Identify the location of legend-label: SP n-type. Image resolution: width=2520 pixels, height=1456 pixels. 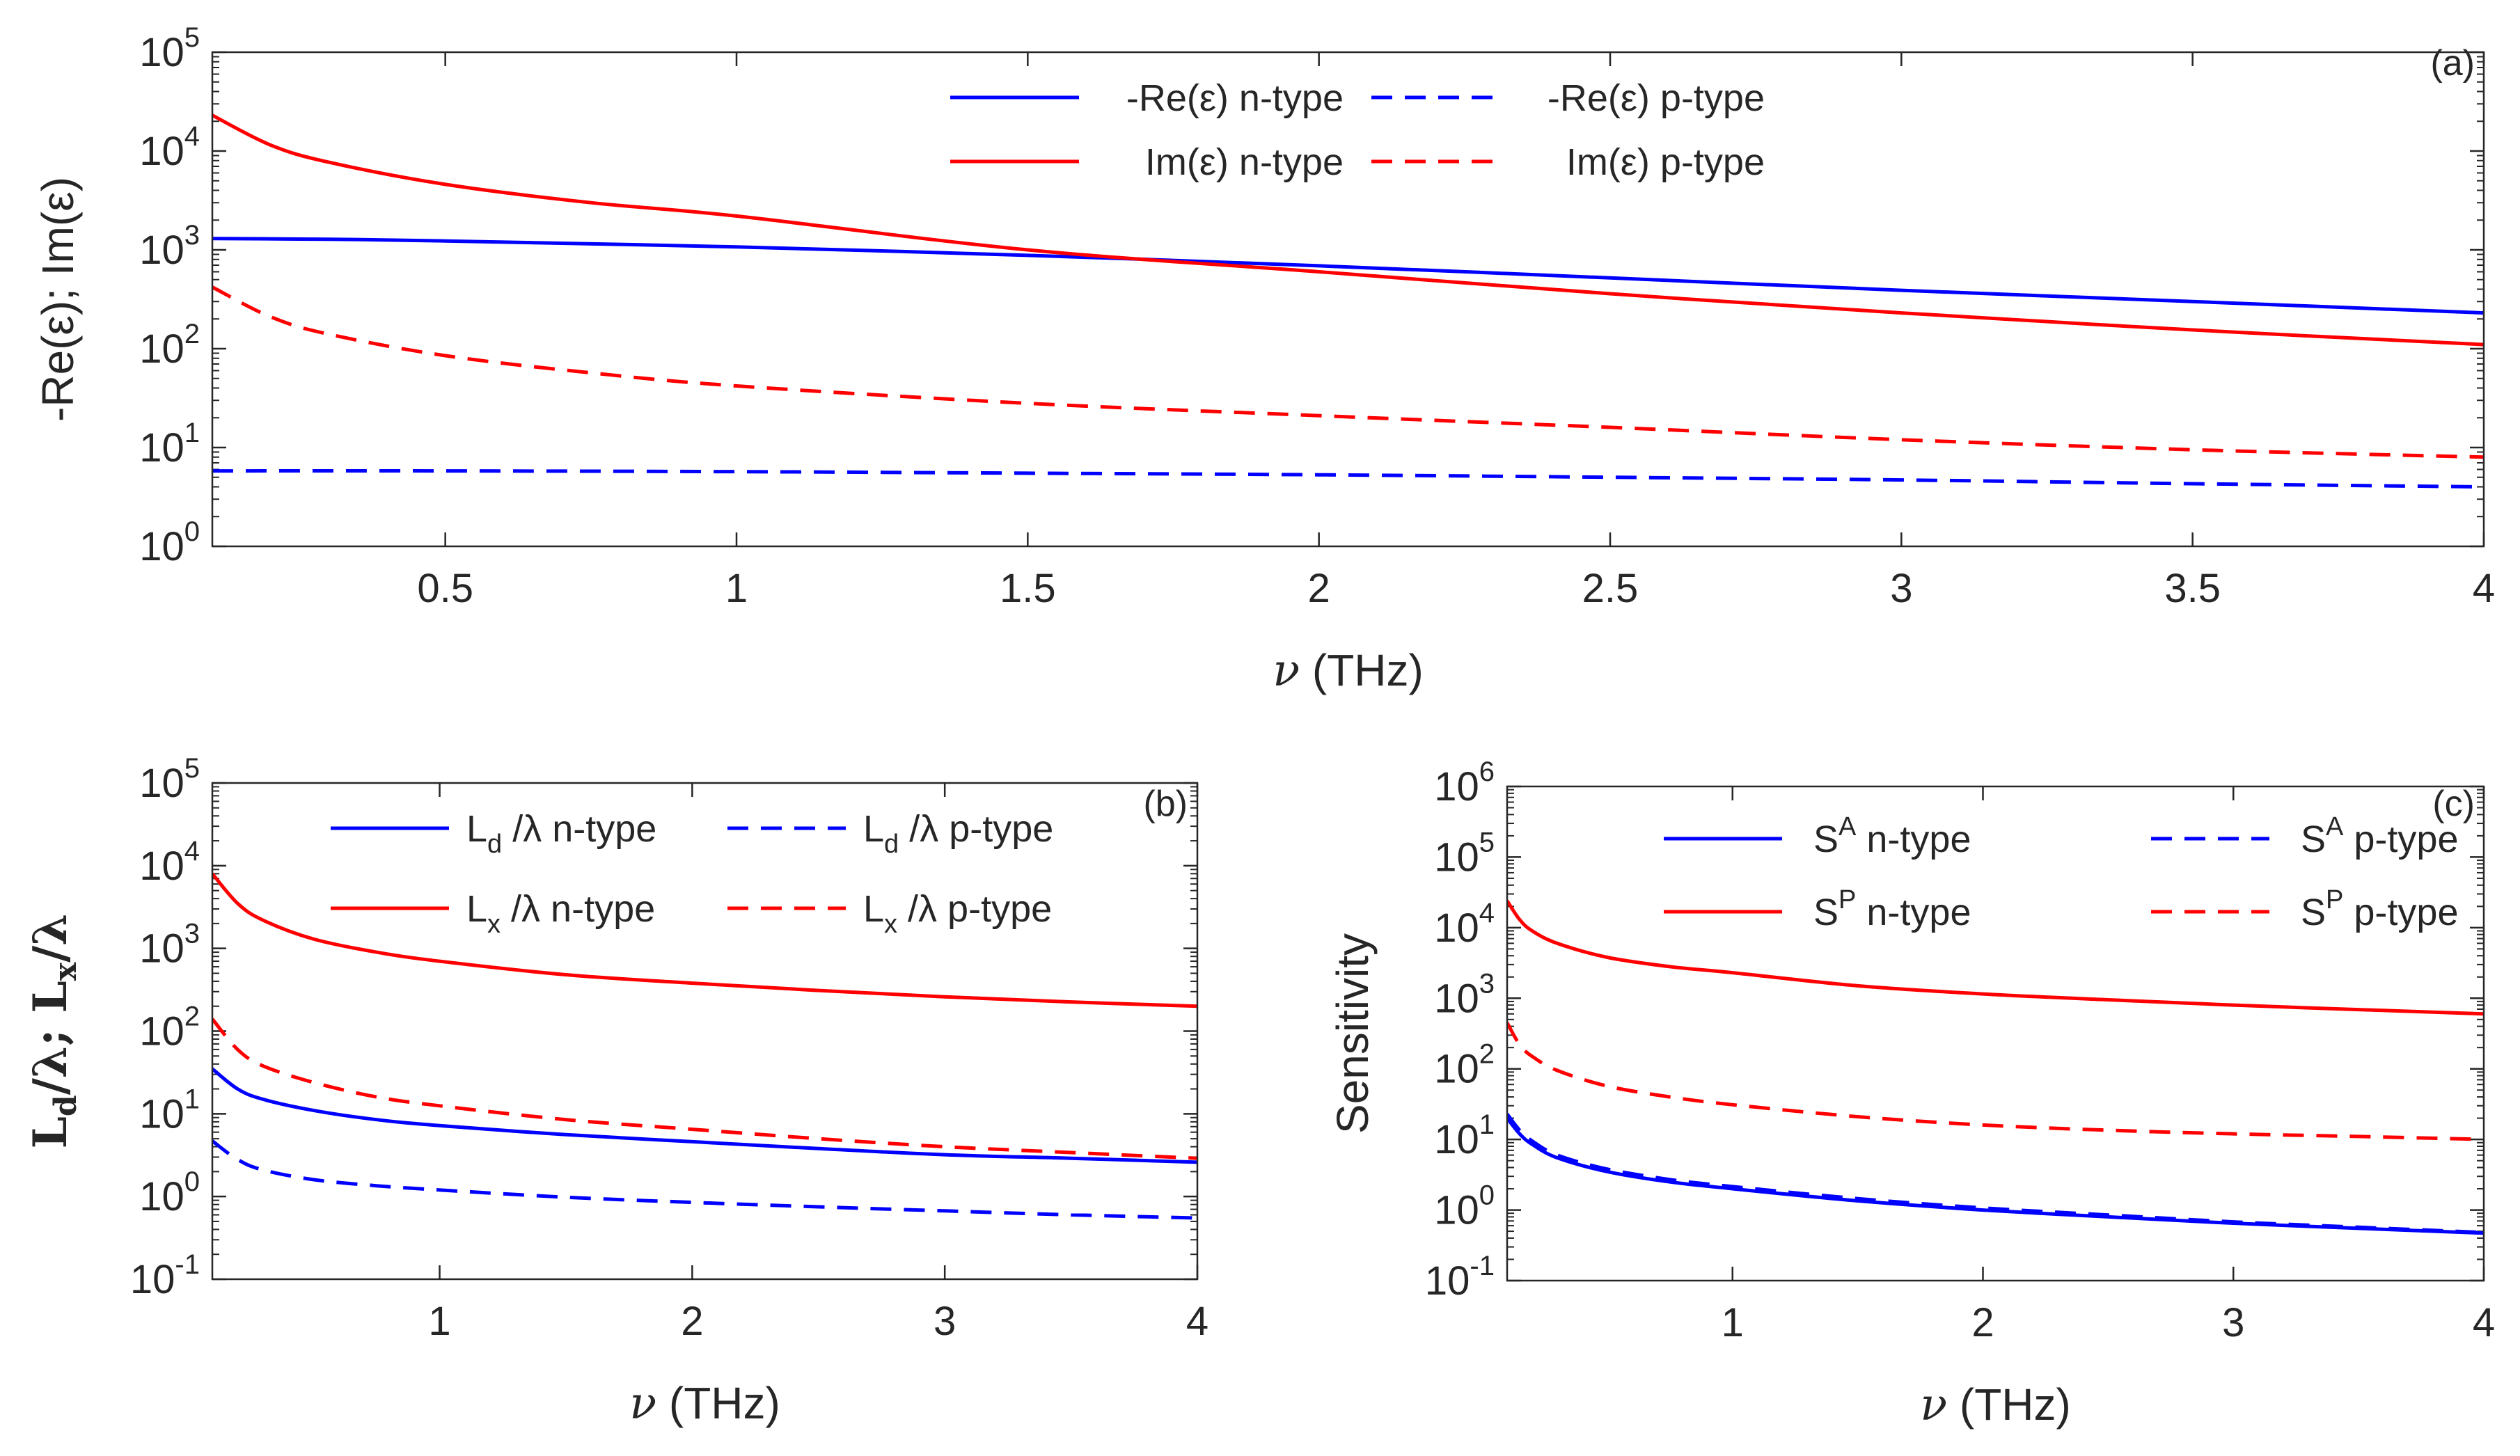
(1892, 909).